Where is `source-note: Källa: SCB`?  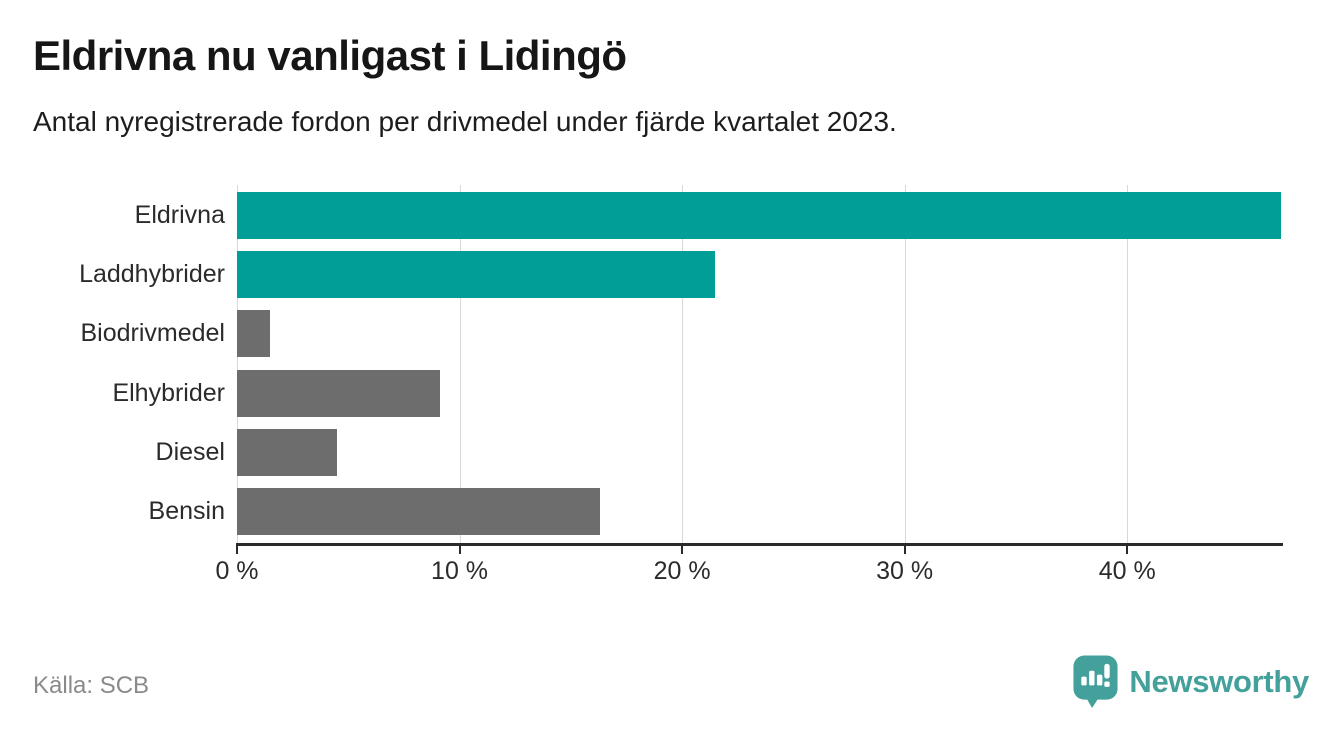 source-note: Källa: SCB is located at coordinates (91, 685).